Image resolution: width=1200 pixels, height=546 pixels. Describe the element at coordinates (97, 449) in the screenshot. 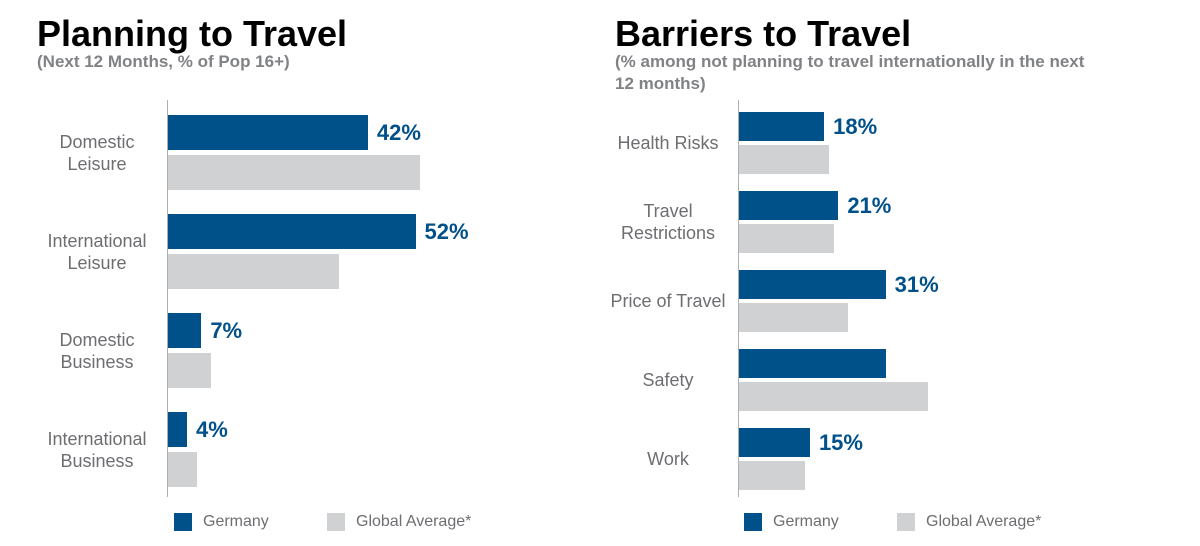

I see `category-label: International Business` at that location.